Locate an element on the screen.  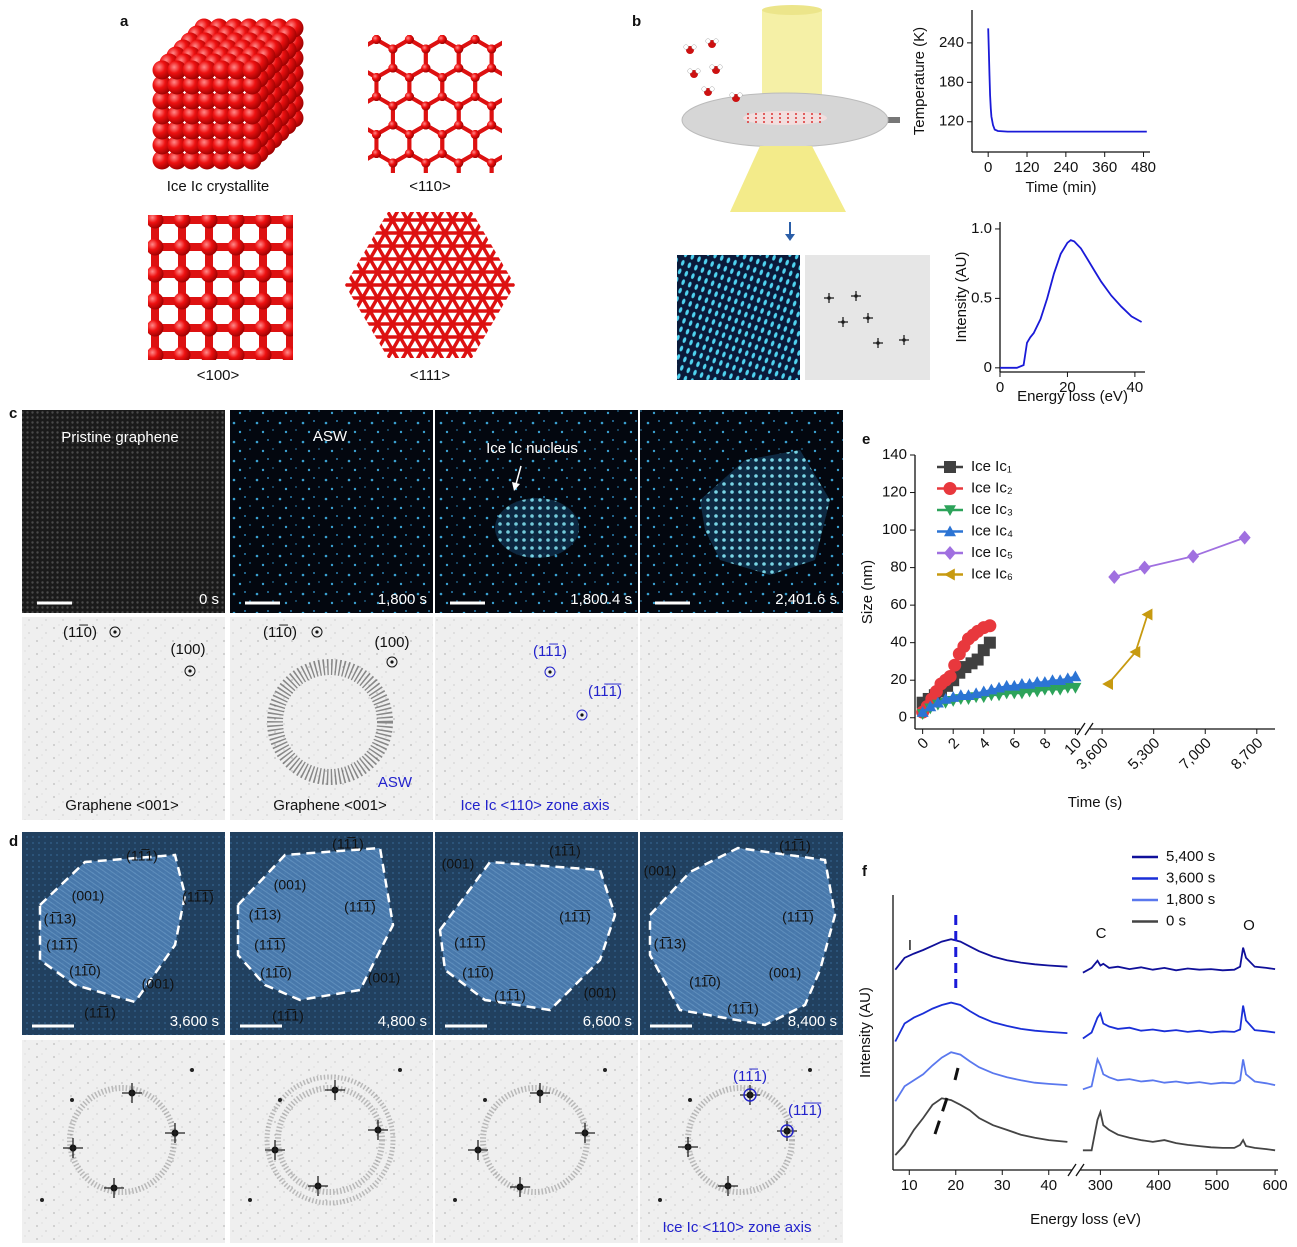
time-label: 6,600 s is located at coordinates (607, 1021).